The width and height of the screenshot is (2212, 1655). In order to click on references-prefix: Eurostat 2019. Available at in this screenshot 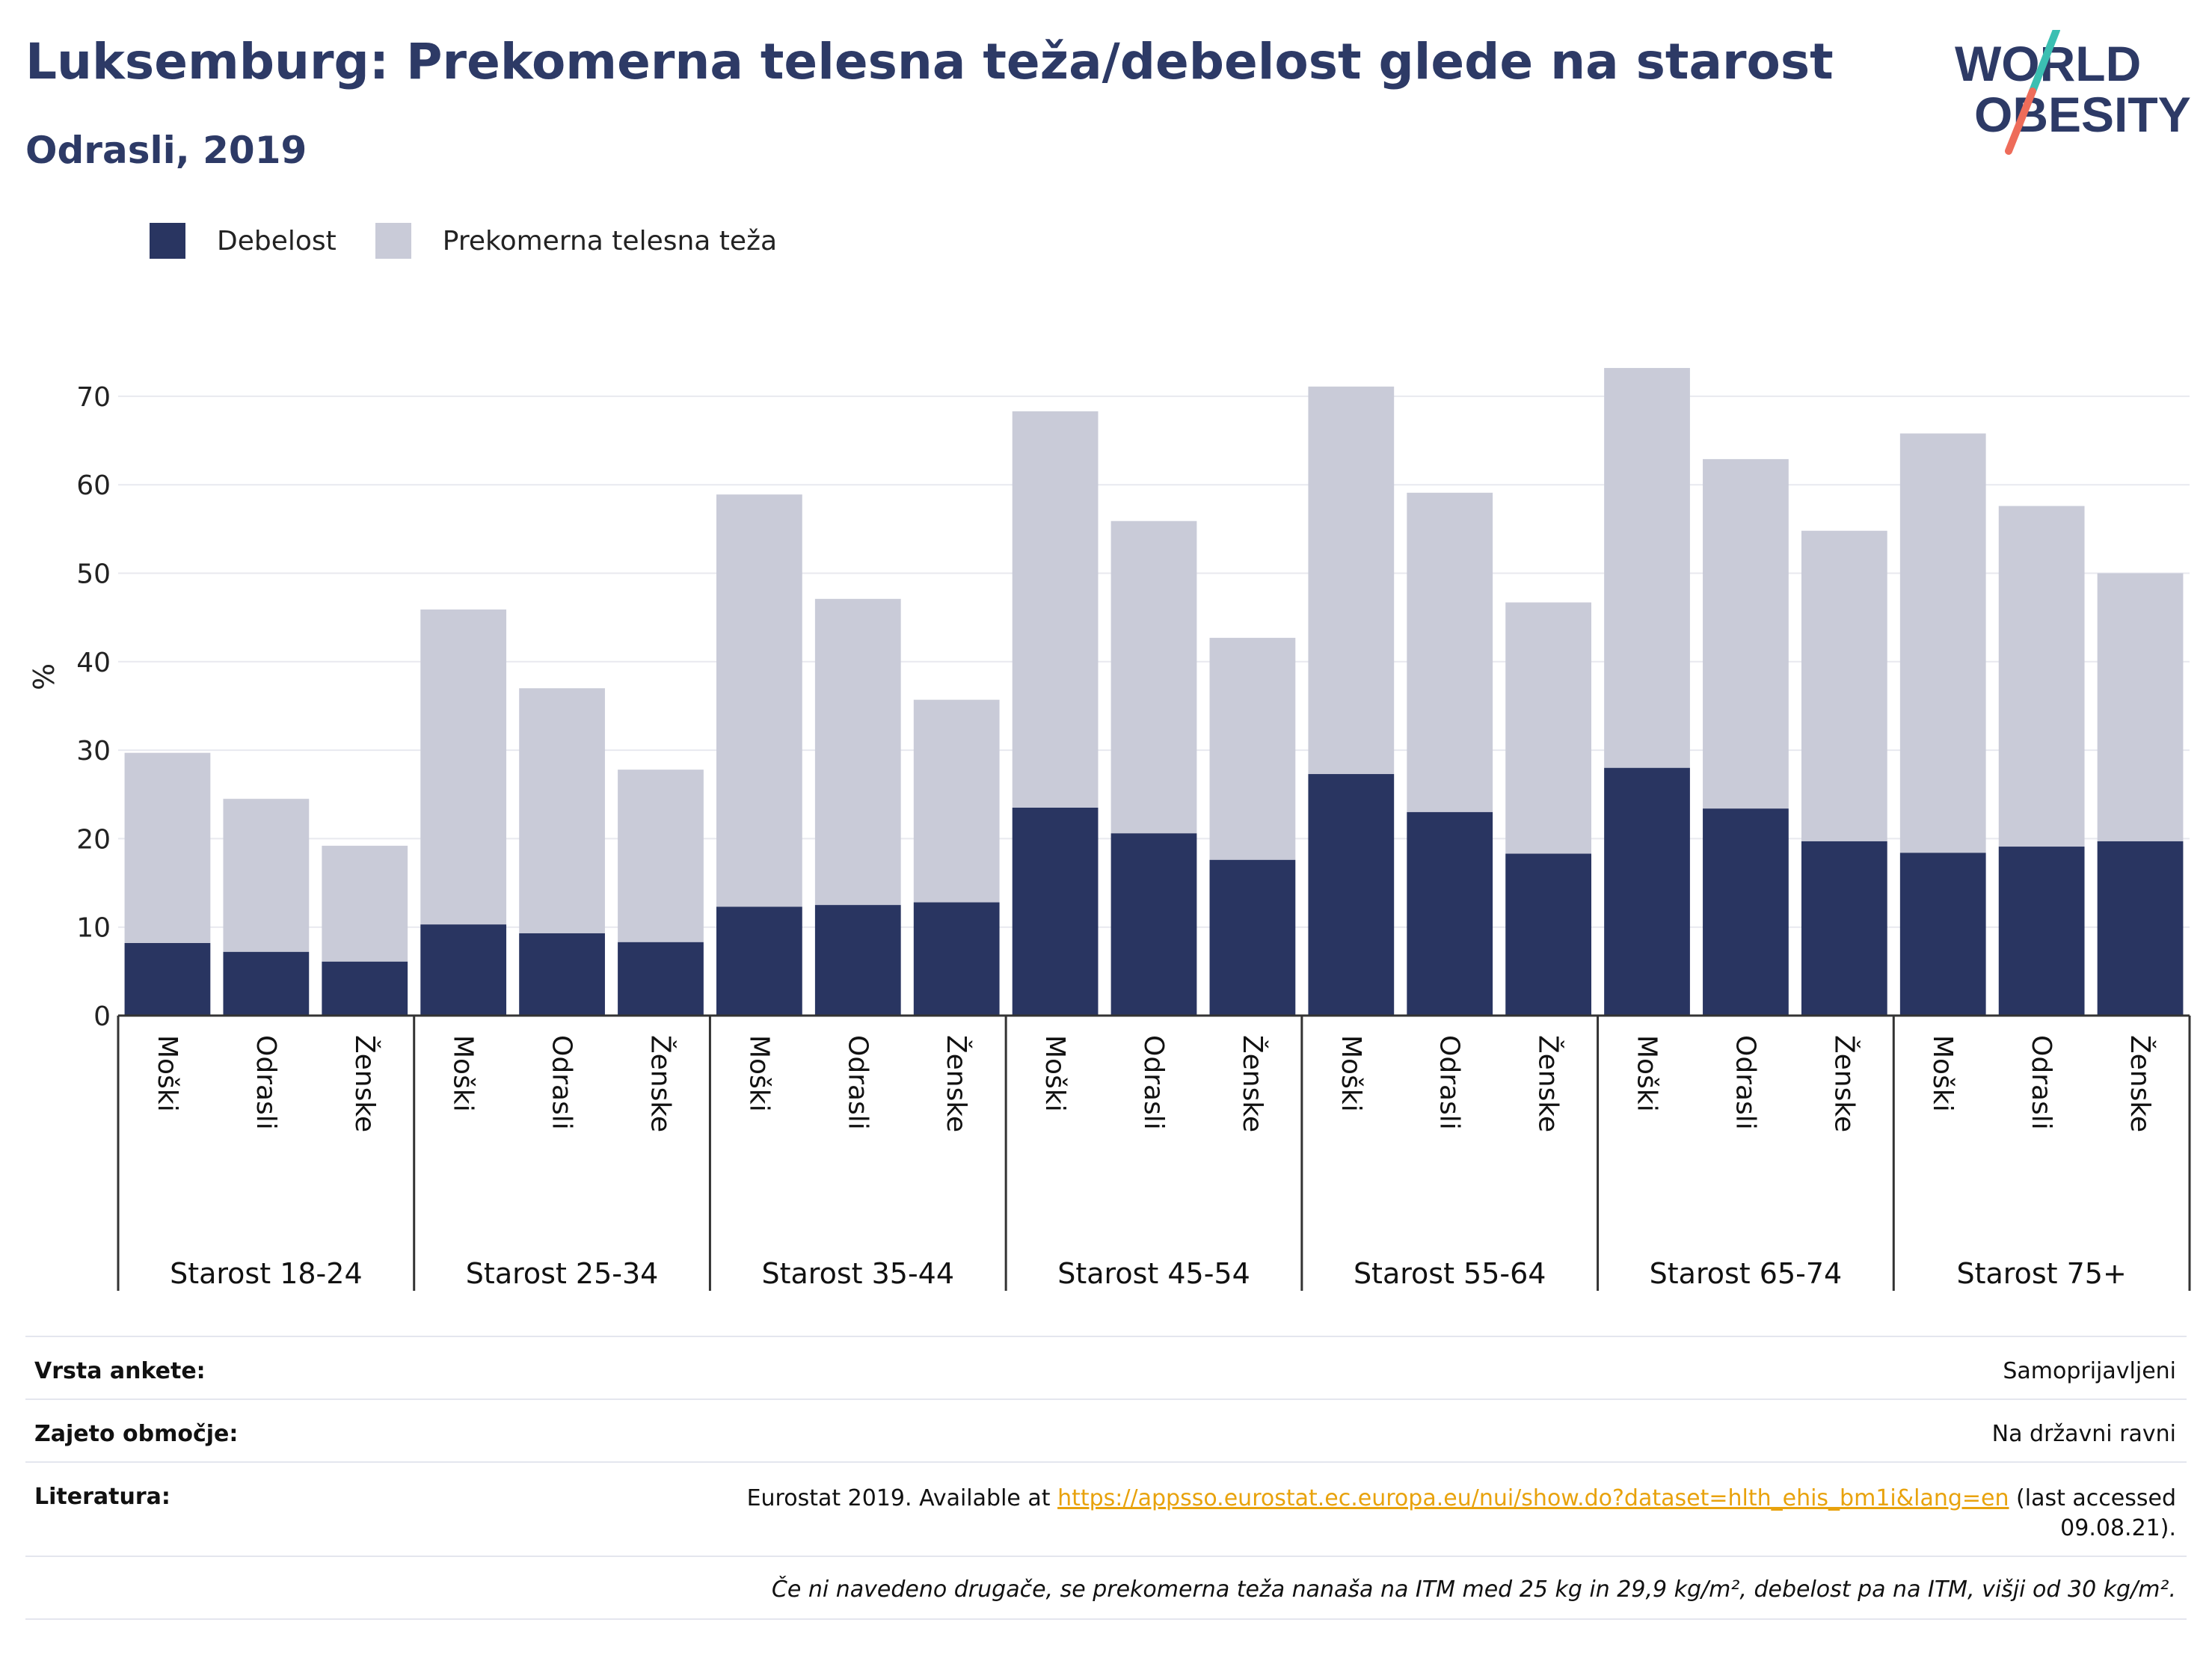, I will do `click(902, 1498)`.